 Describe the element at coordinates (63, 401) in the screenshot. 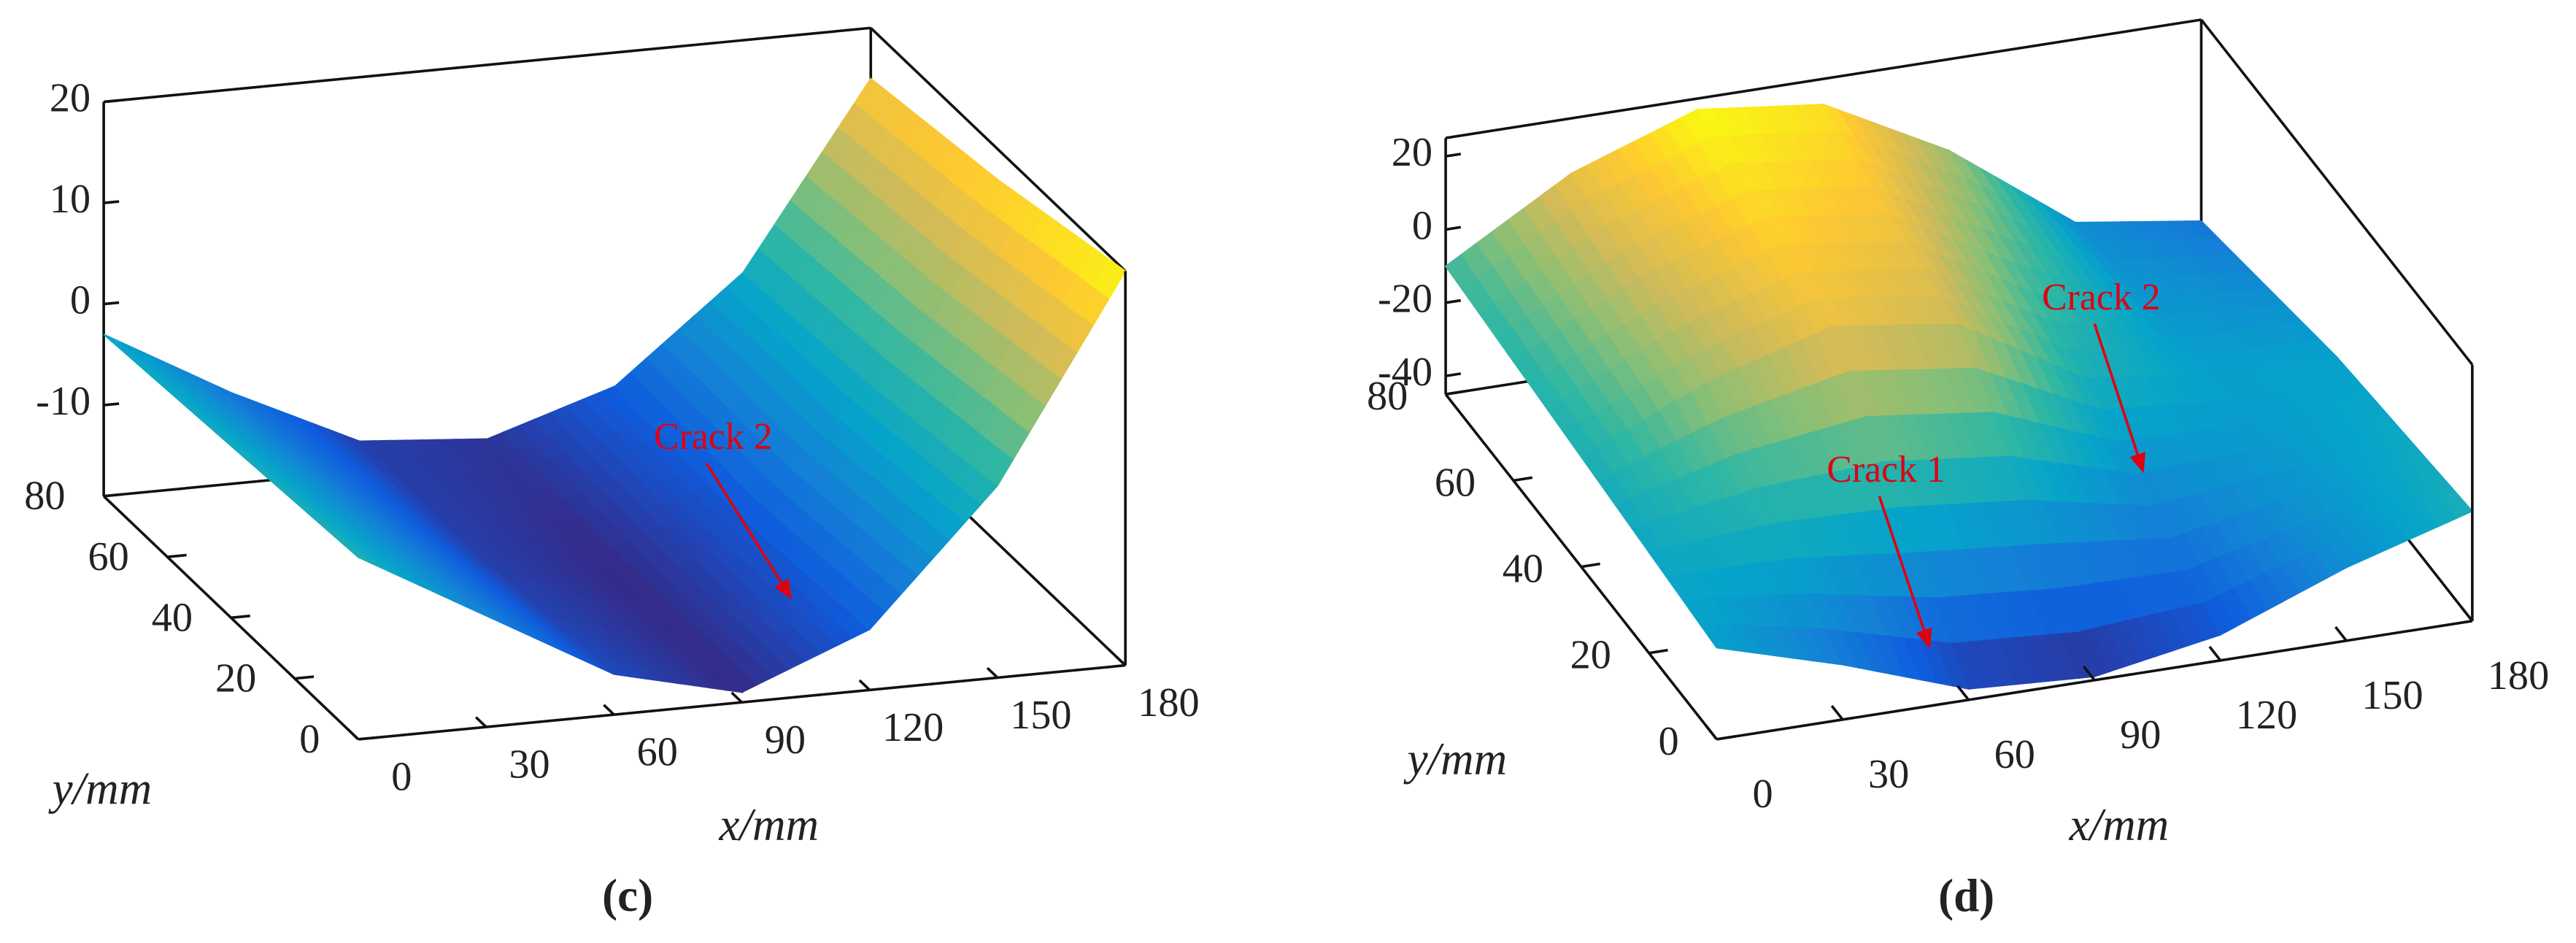

I see `z-tick-label: -10` at that location.